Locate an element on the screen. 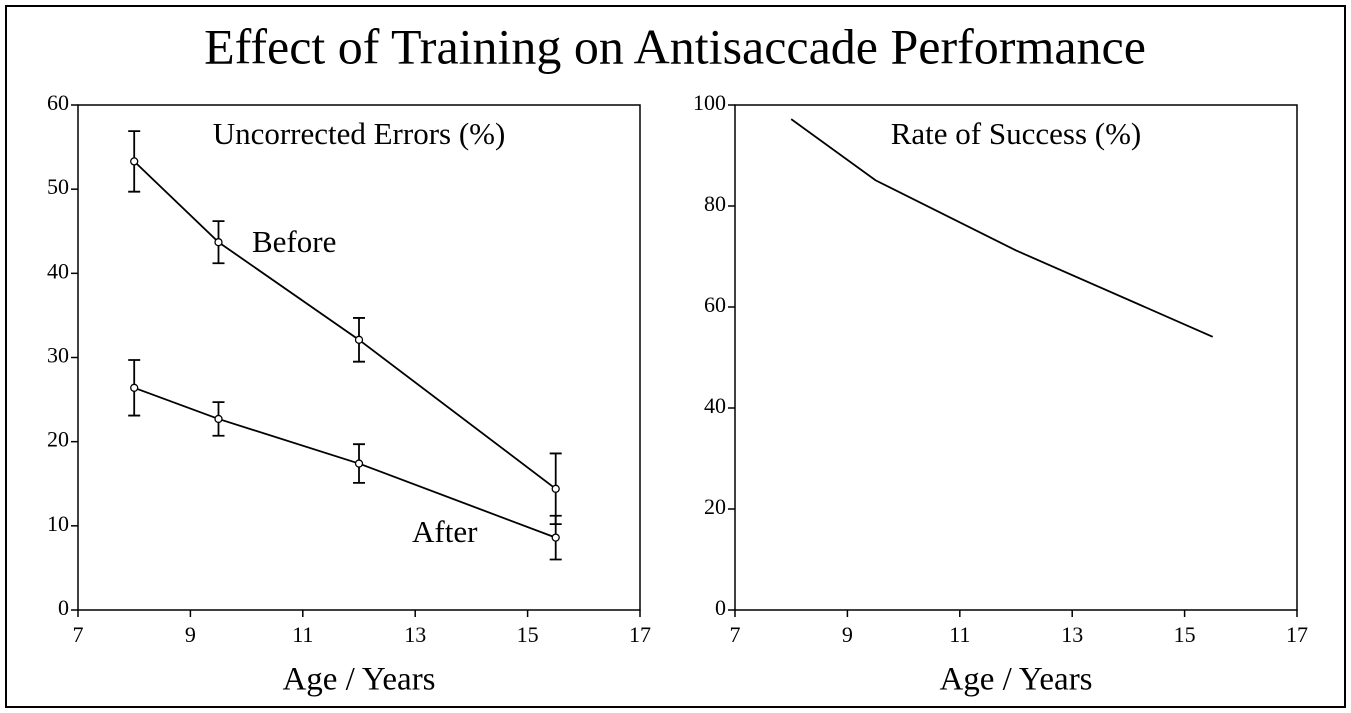  y-tick-label: 10 is located at coordinates (58, 523).